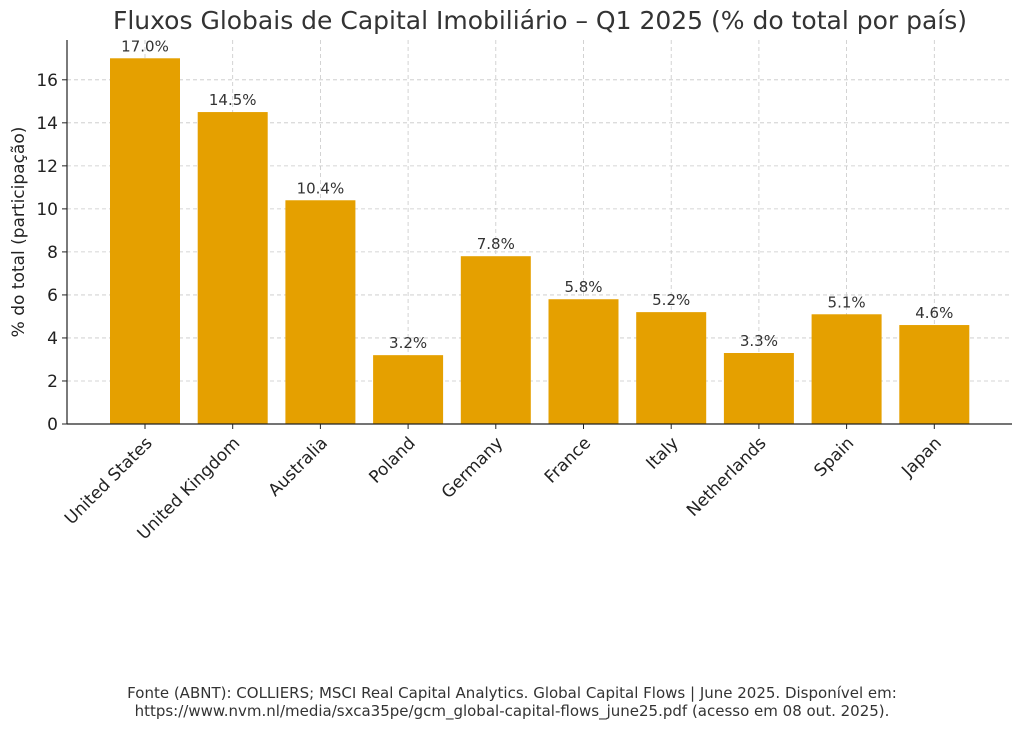 The height and width of the screenshot is (732, 1024). Describe the element at coordinates (671, 300) in the screenshot. I see `data-label: 5.2%` at that location.